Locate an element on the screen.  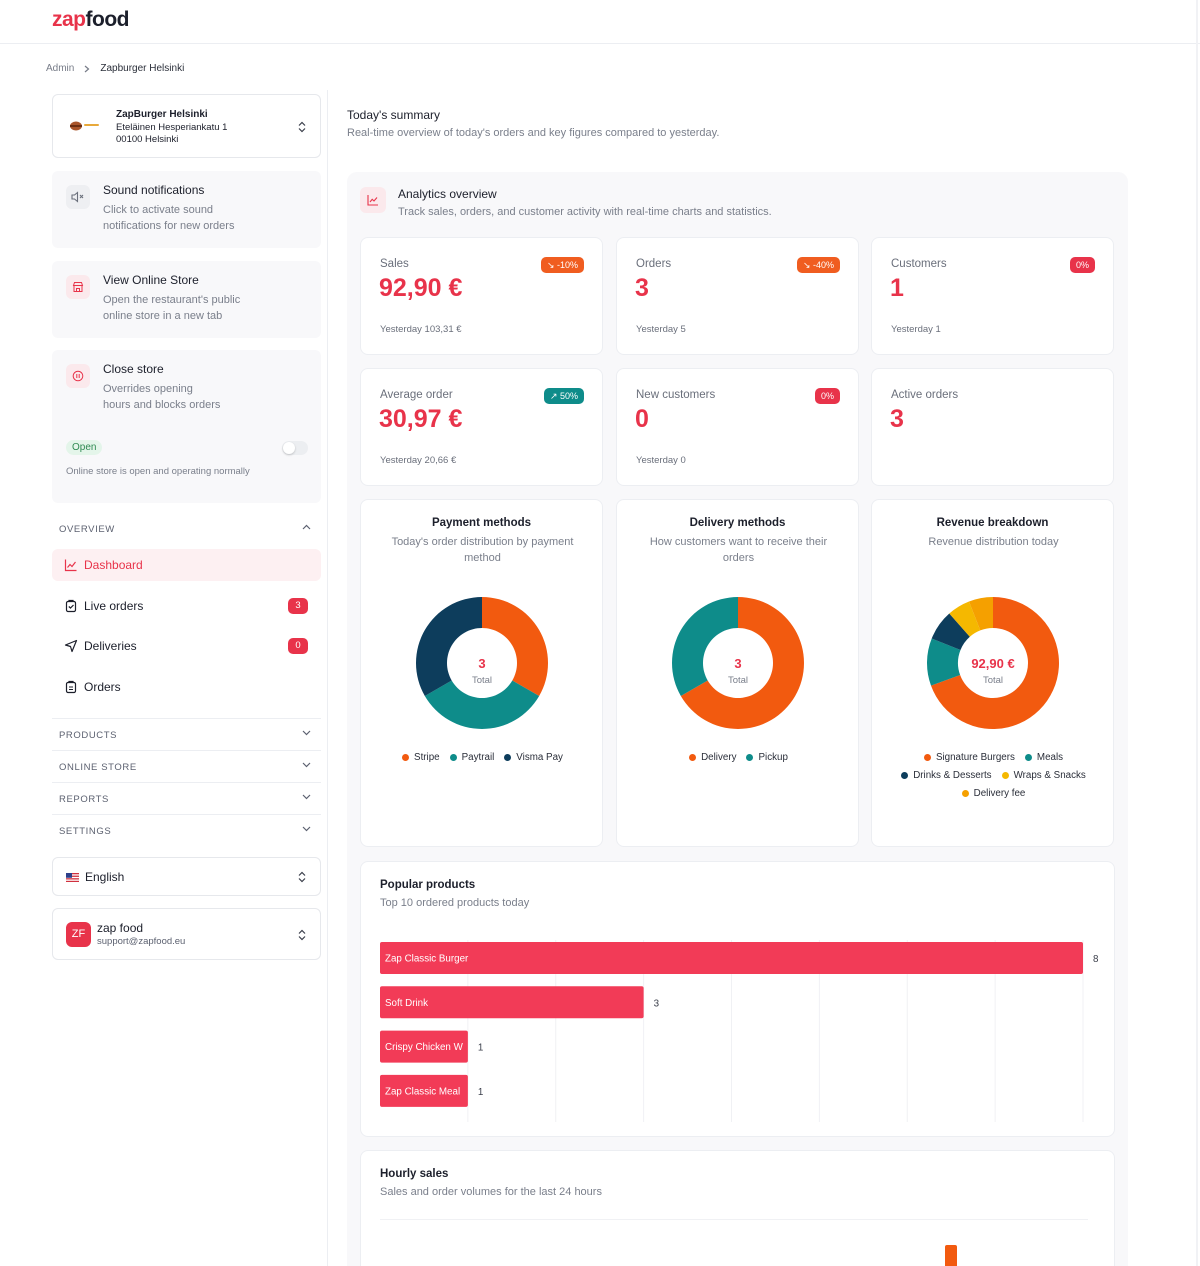
legend-item-stripe: Stripe is located at coordinates (421, 757).